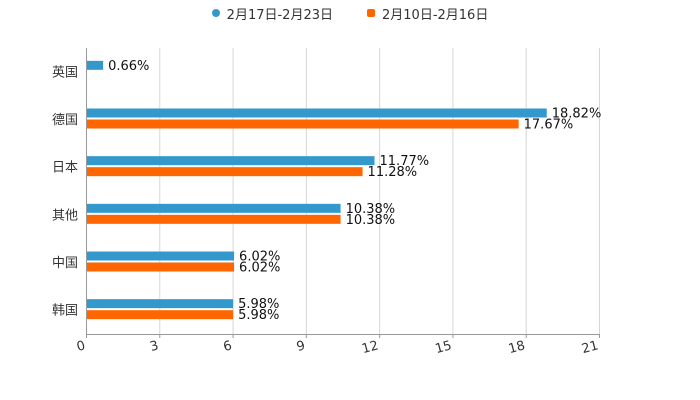  What do you see at coordinates (228, 346) in the screenshot?
I see `x-tick-label-2: 6` at bounding box center [228, 346].